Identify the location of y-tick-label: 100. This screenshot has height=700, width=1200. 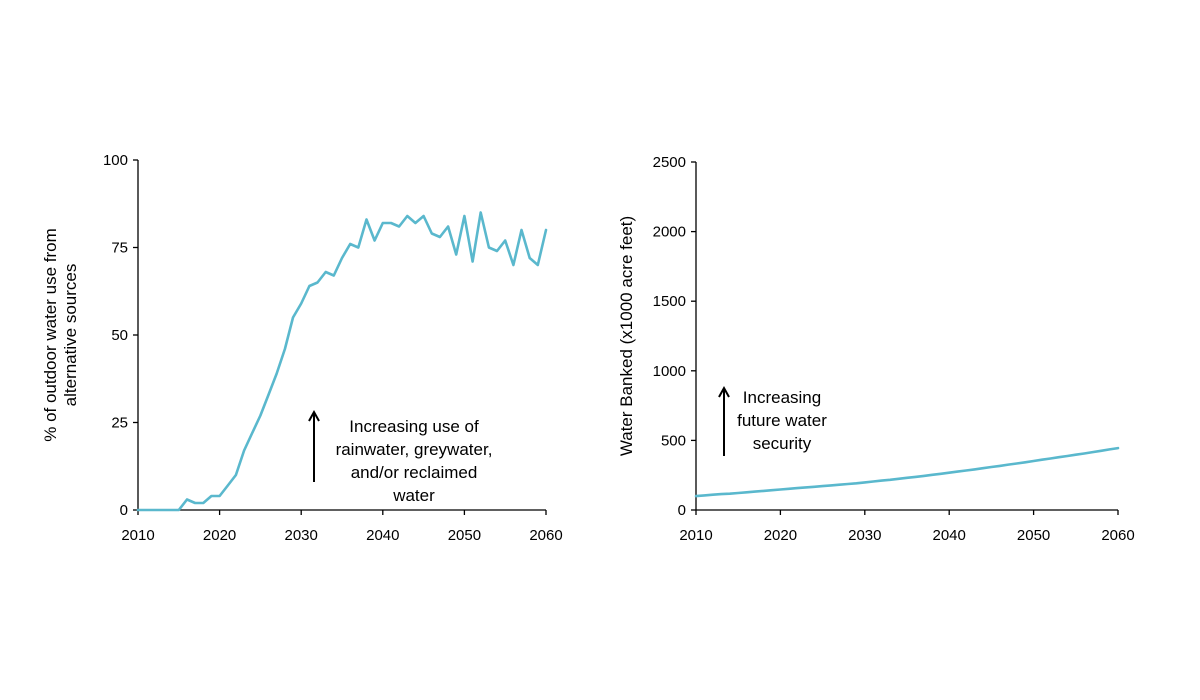
(115, 160).